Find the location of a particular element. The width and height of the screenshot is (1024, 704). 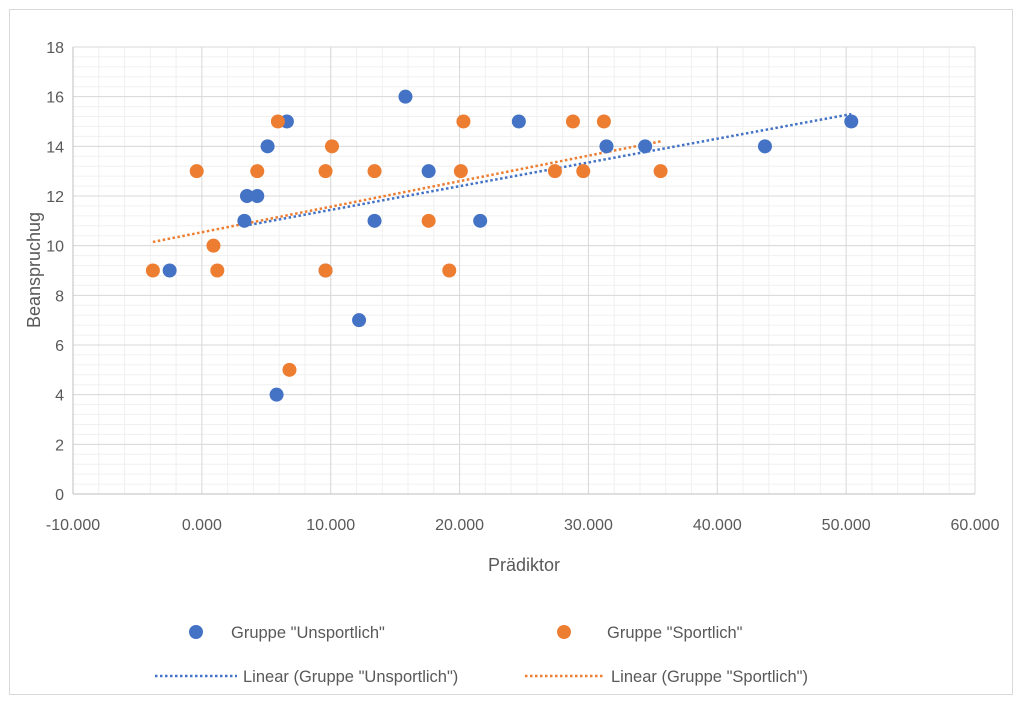

x-tick-label: -10.000 is located at coordinates (73, 525).